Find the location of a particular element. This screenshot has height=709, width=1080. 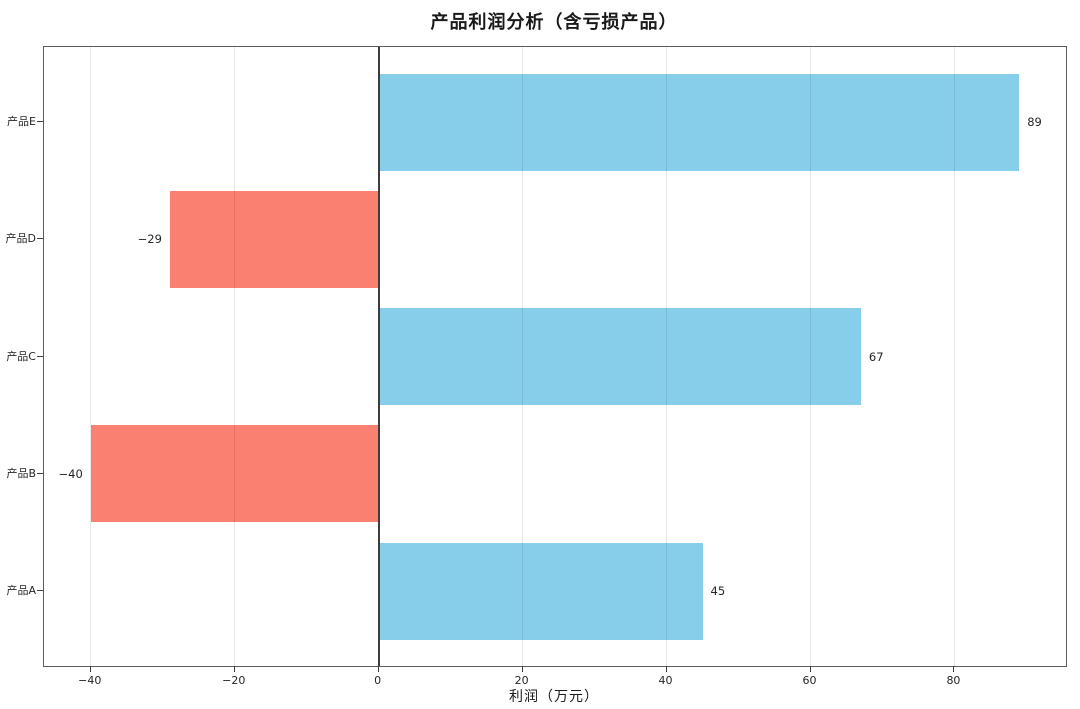

value-label-产品D: −29 is located at coordinates (149, 239).